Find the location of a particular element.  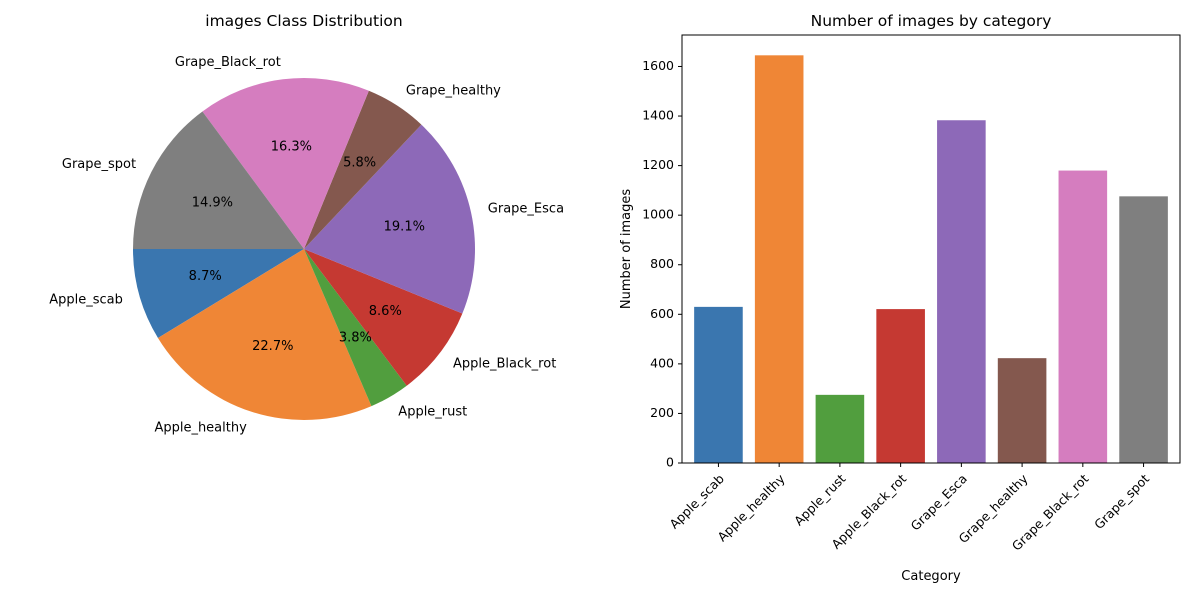

y-tick-label: 200 is located at coordinates (662, 412).